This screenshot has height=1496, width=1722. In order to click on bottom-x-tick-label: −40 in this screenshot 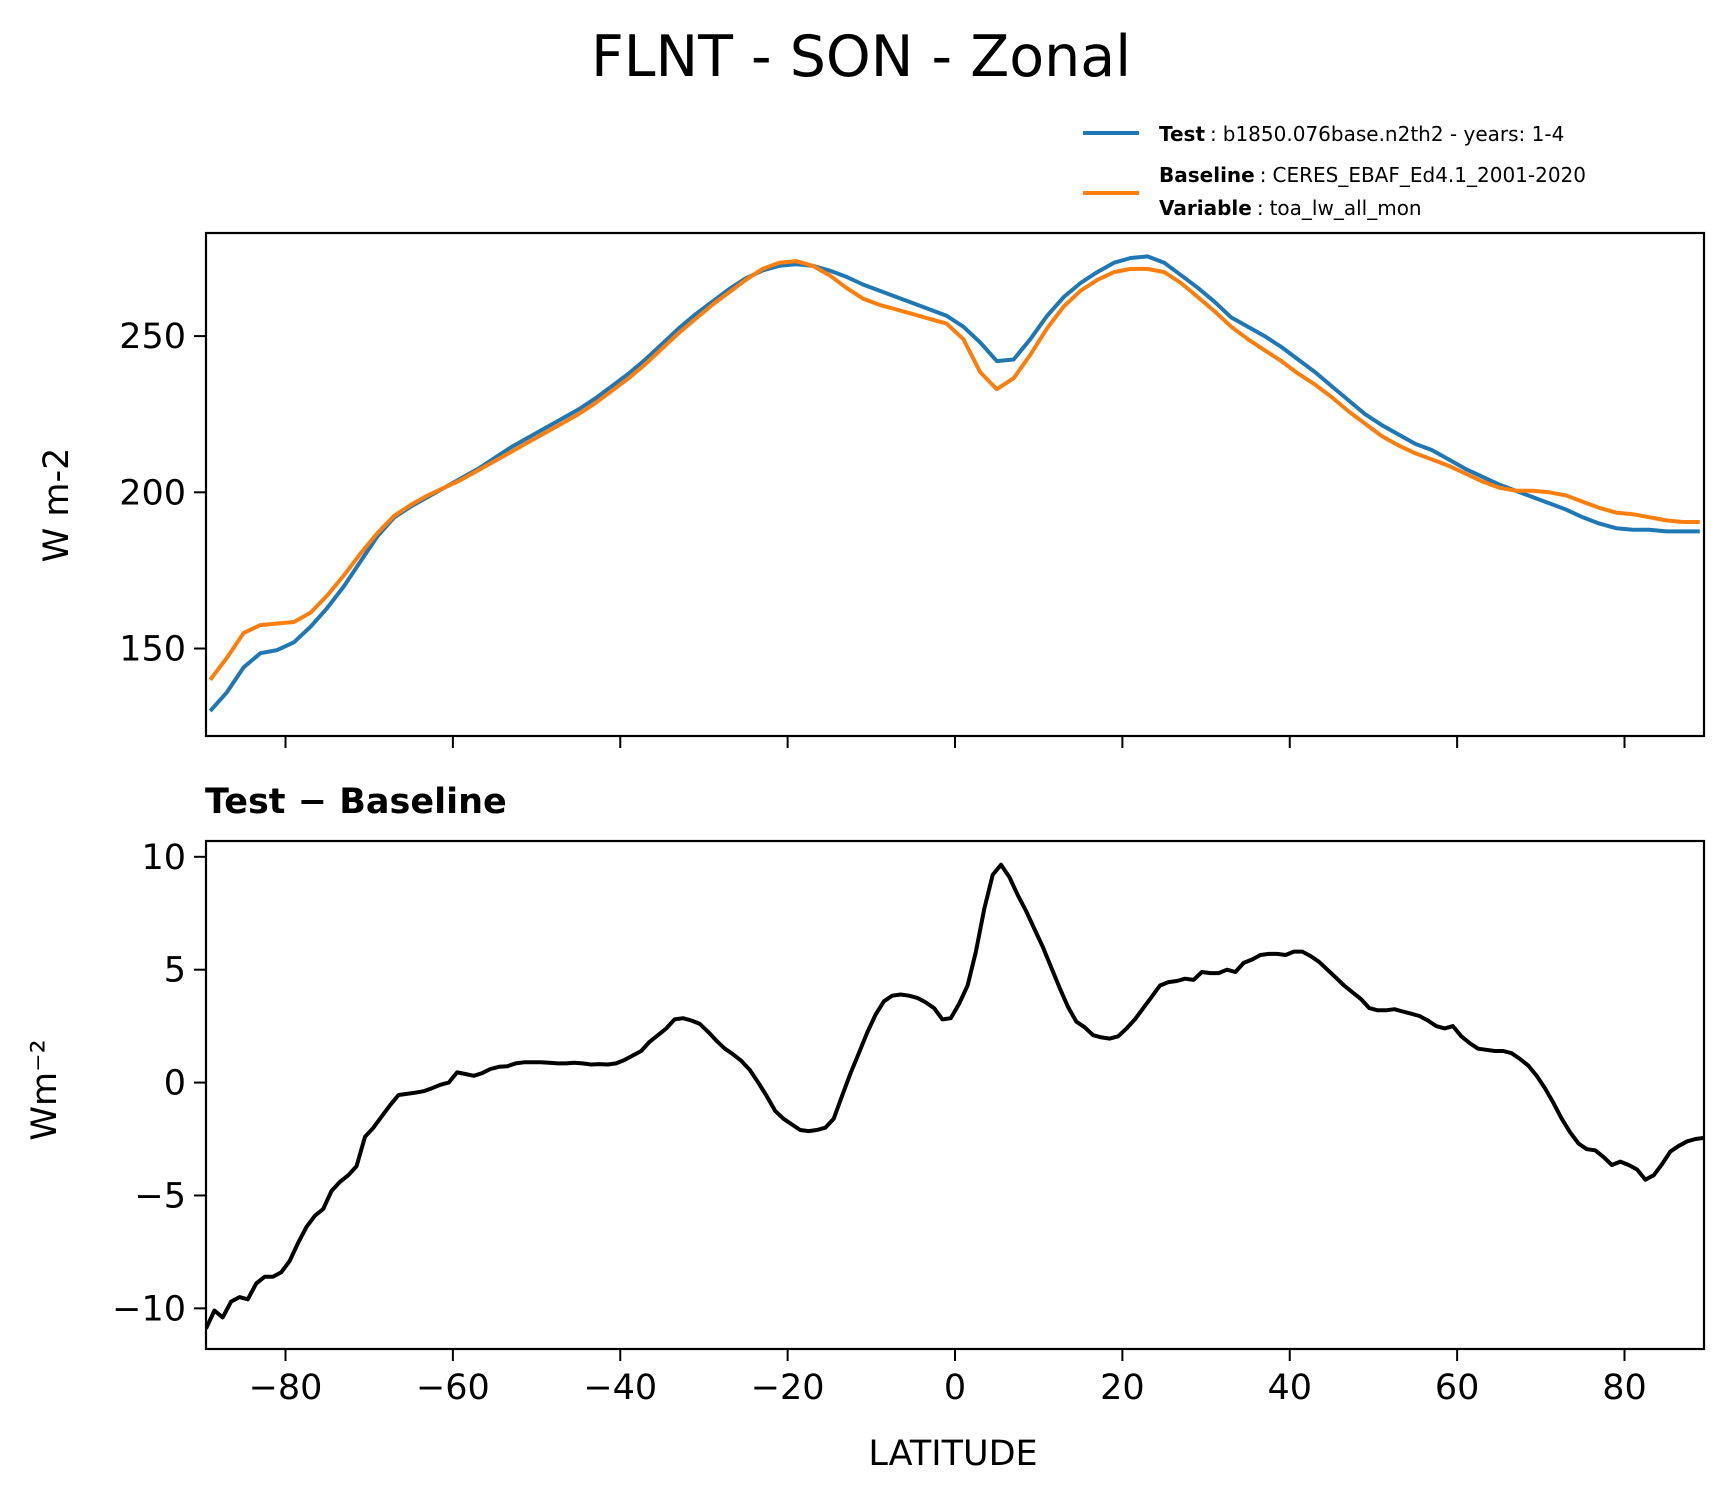, I will do `click(620, 1388)`.